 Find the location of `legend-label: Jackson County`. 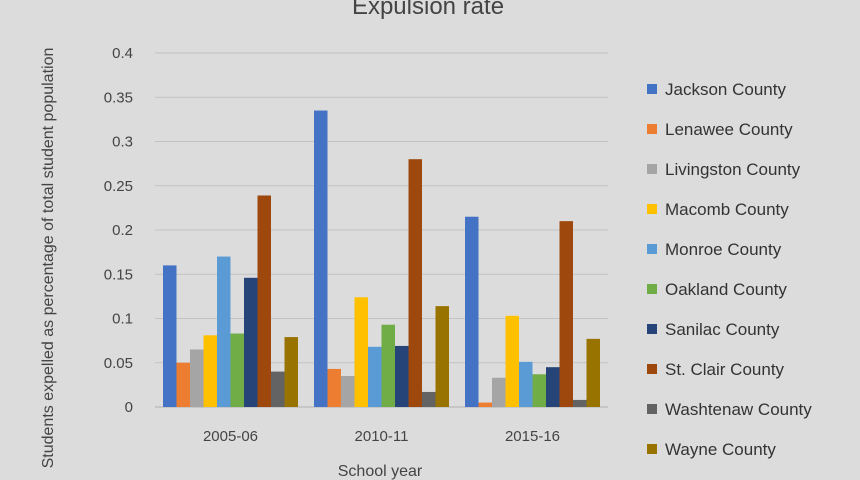

legend-label: Jackson County is located at coordinates (725, 89).